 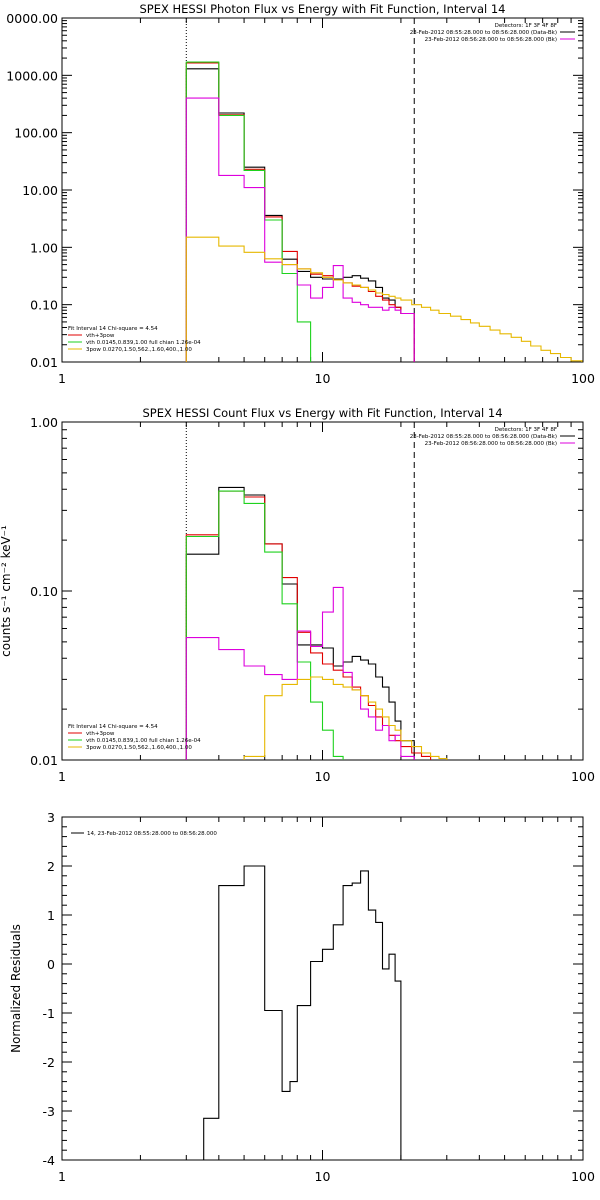 I want to click on y-tick-label: 3, so click(x=51, y=817).